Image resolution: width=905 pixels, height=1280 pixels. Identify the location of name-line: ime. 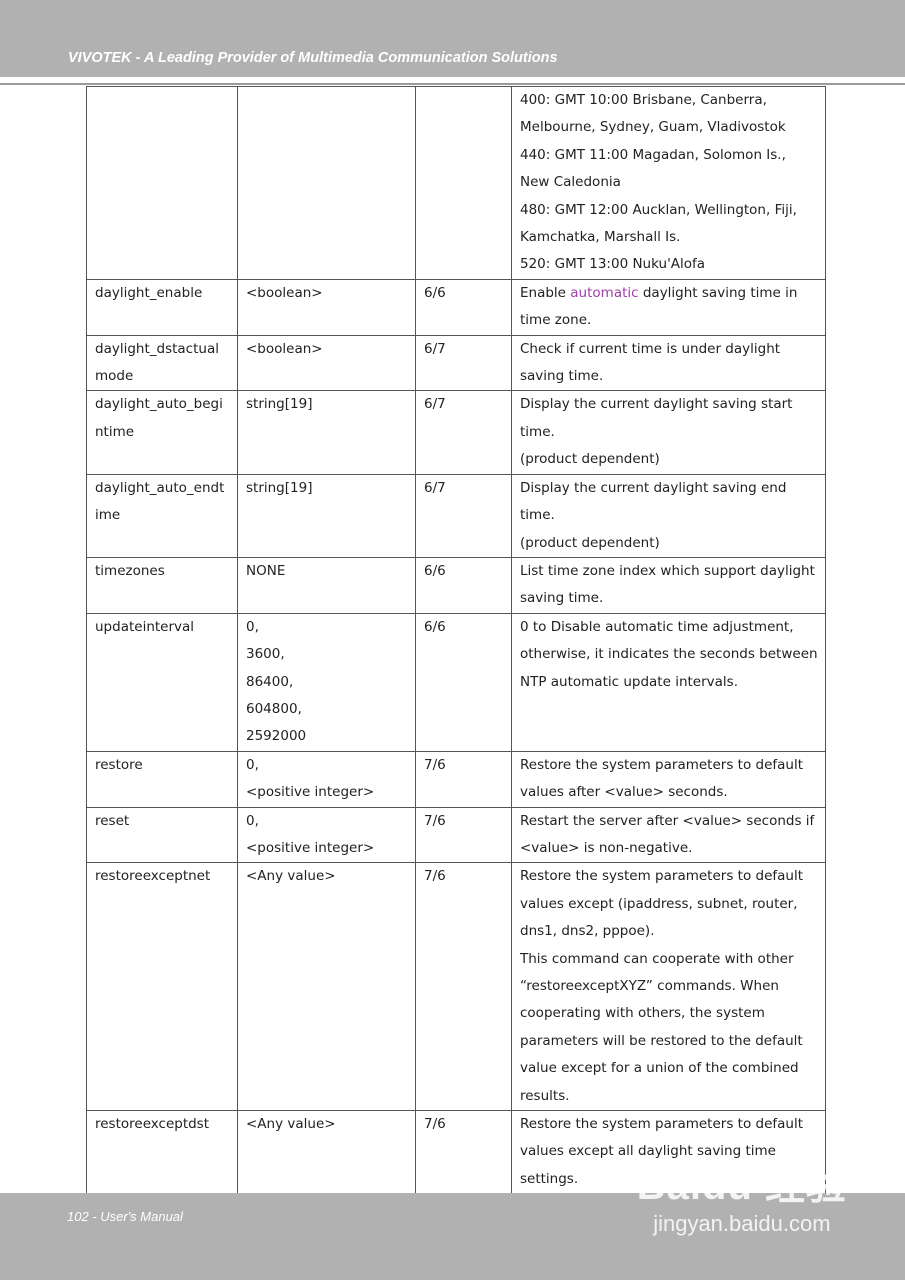
(108, 515).